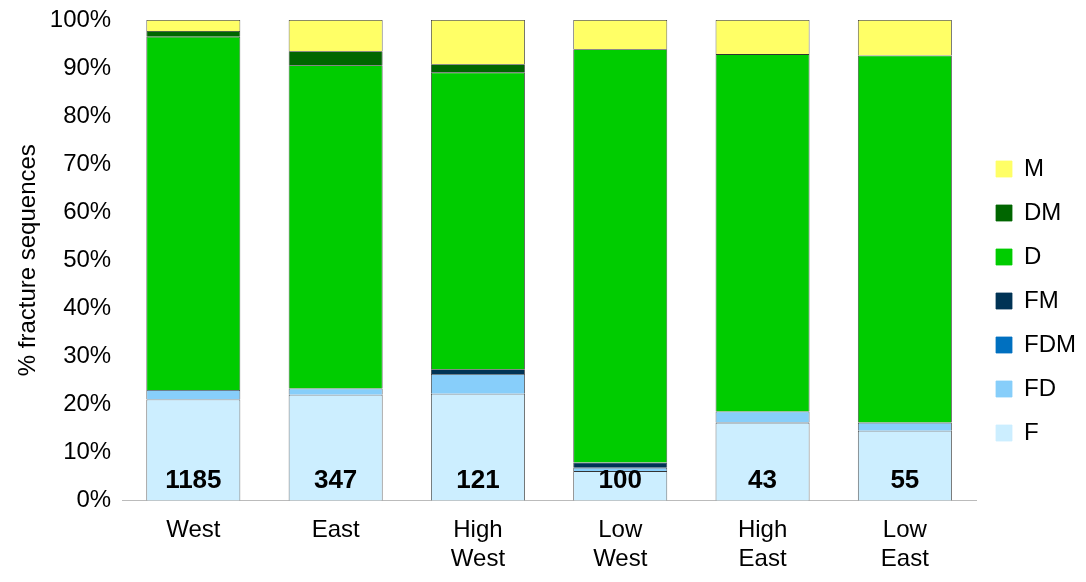 This screenshot has width=1086, height=582. I want to click on y-tick-label: 10%, so click(87, 450).